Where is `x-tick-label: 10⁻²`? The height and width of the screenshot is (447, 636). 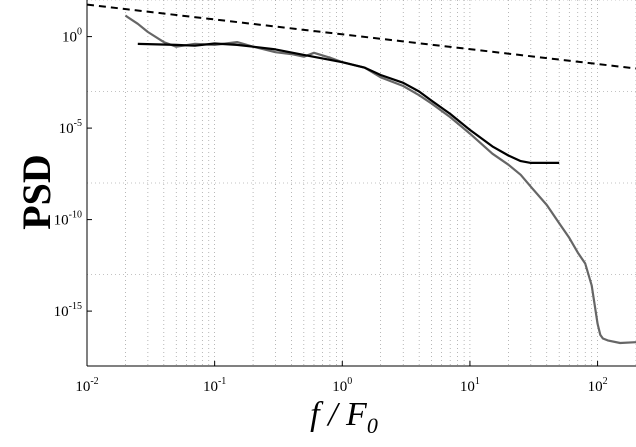
x-tick-label: 10⁻² is located at coordinates (86, 385).